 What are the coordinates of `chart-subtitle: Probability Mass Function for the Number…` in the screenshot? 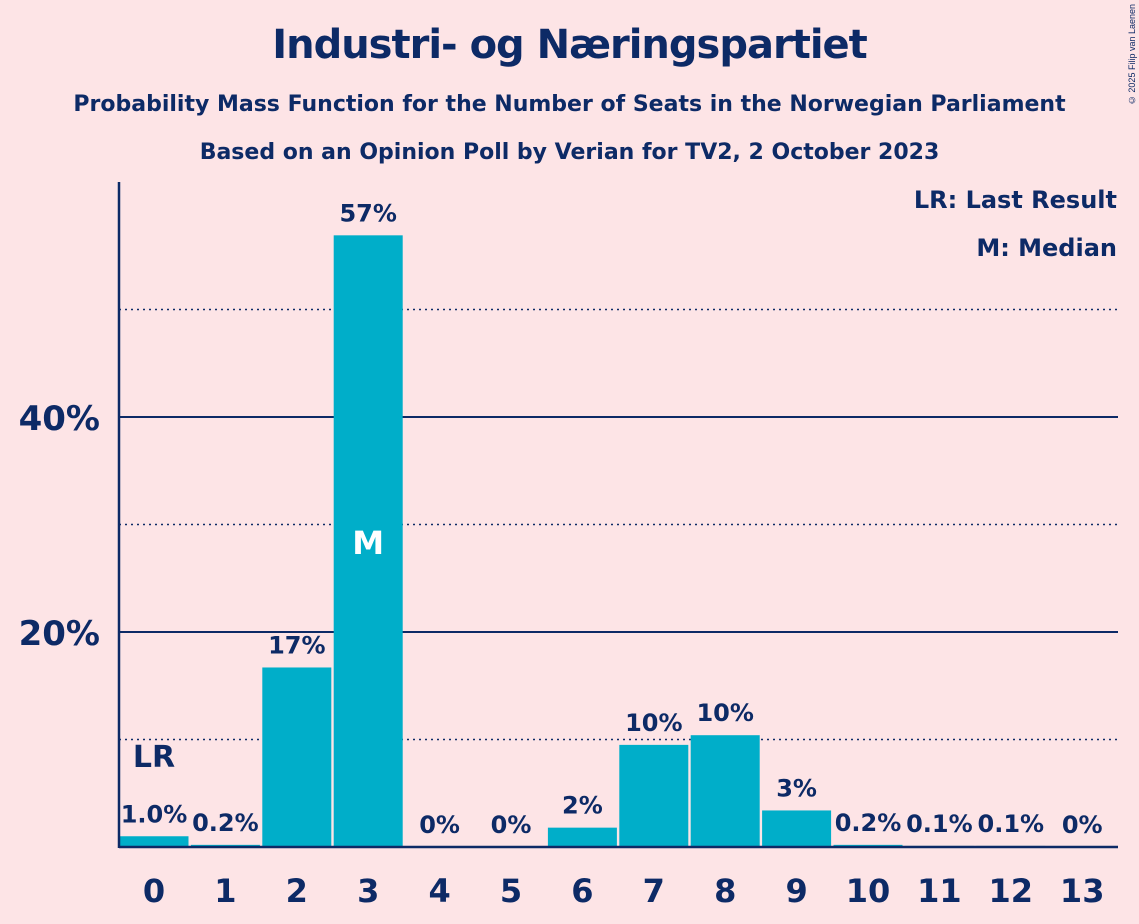 It's located at (569, 104).